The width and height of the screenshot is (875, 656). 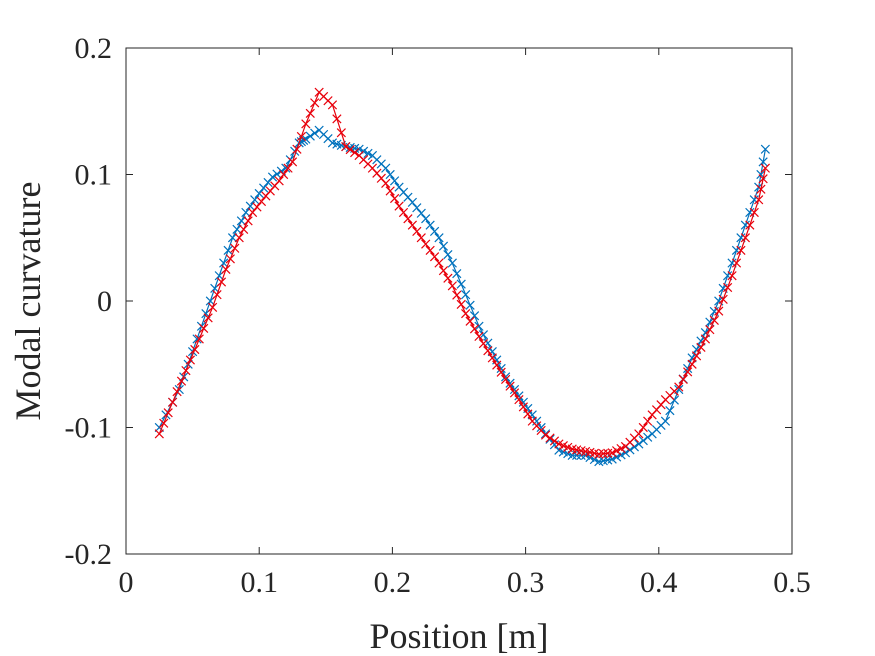 What do you see at coordinates (526, 582) in the screenshot?
I see `x-tick-label: 0.3` at bounding box center [526, 582].